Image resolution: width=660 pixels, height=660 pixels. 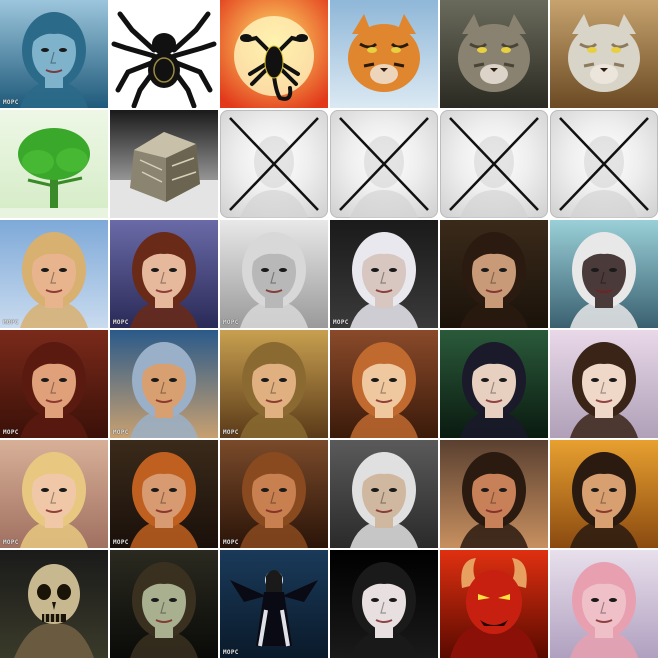 I want to click on portrait-tile-helmeted-warrior: MOPC, so click(x=164, y=384).